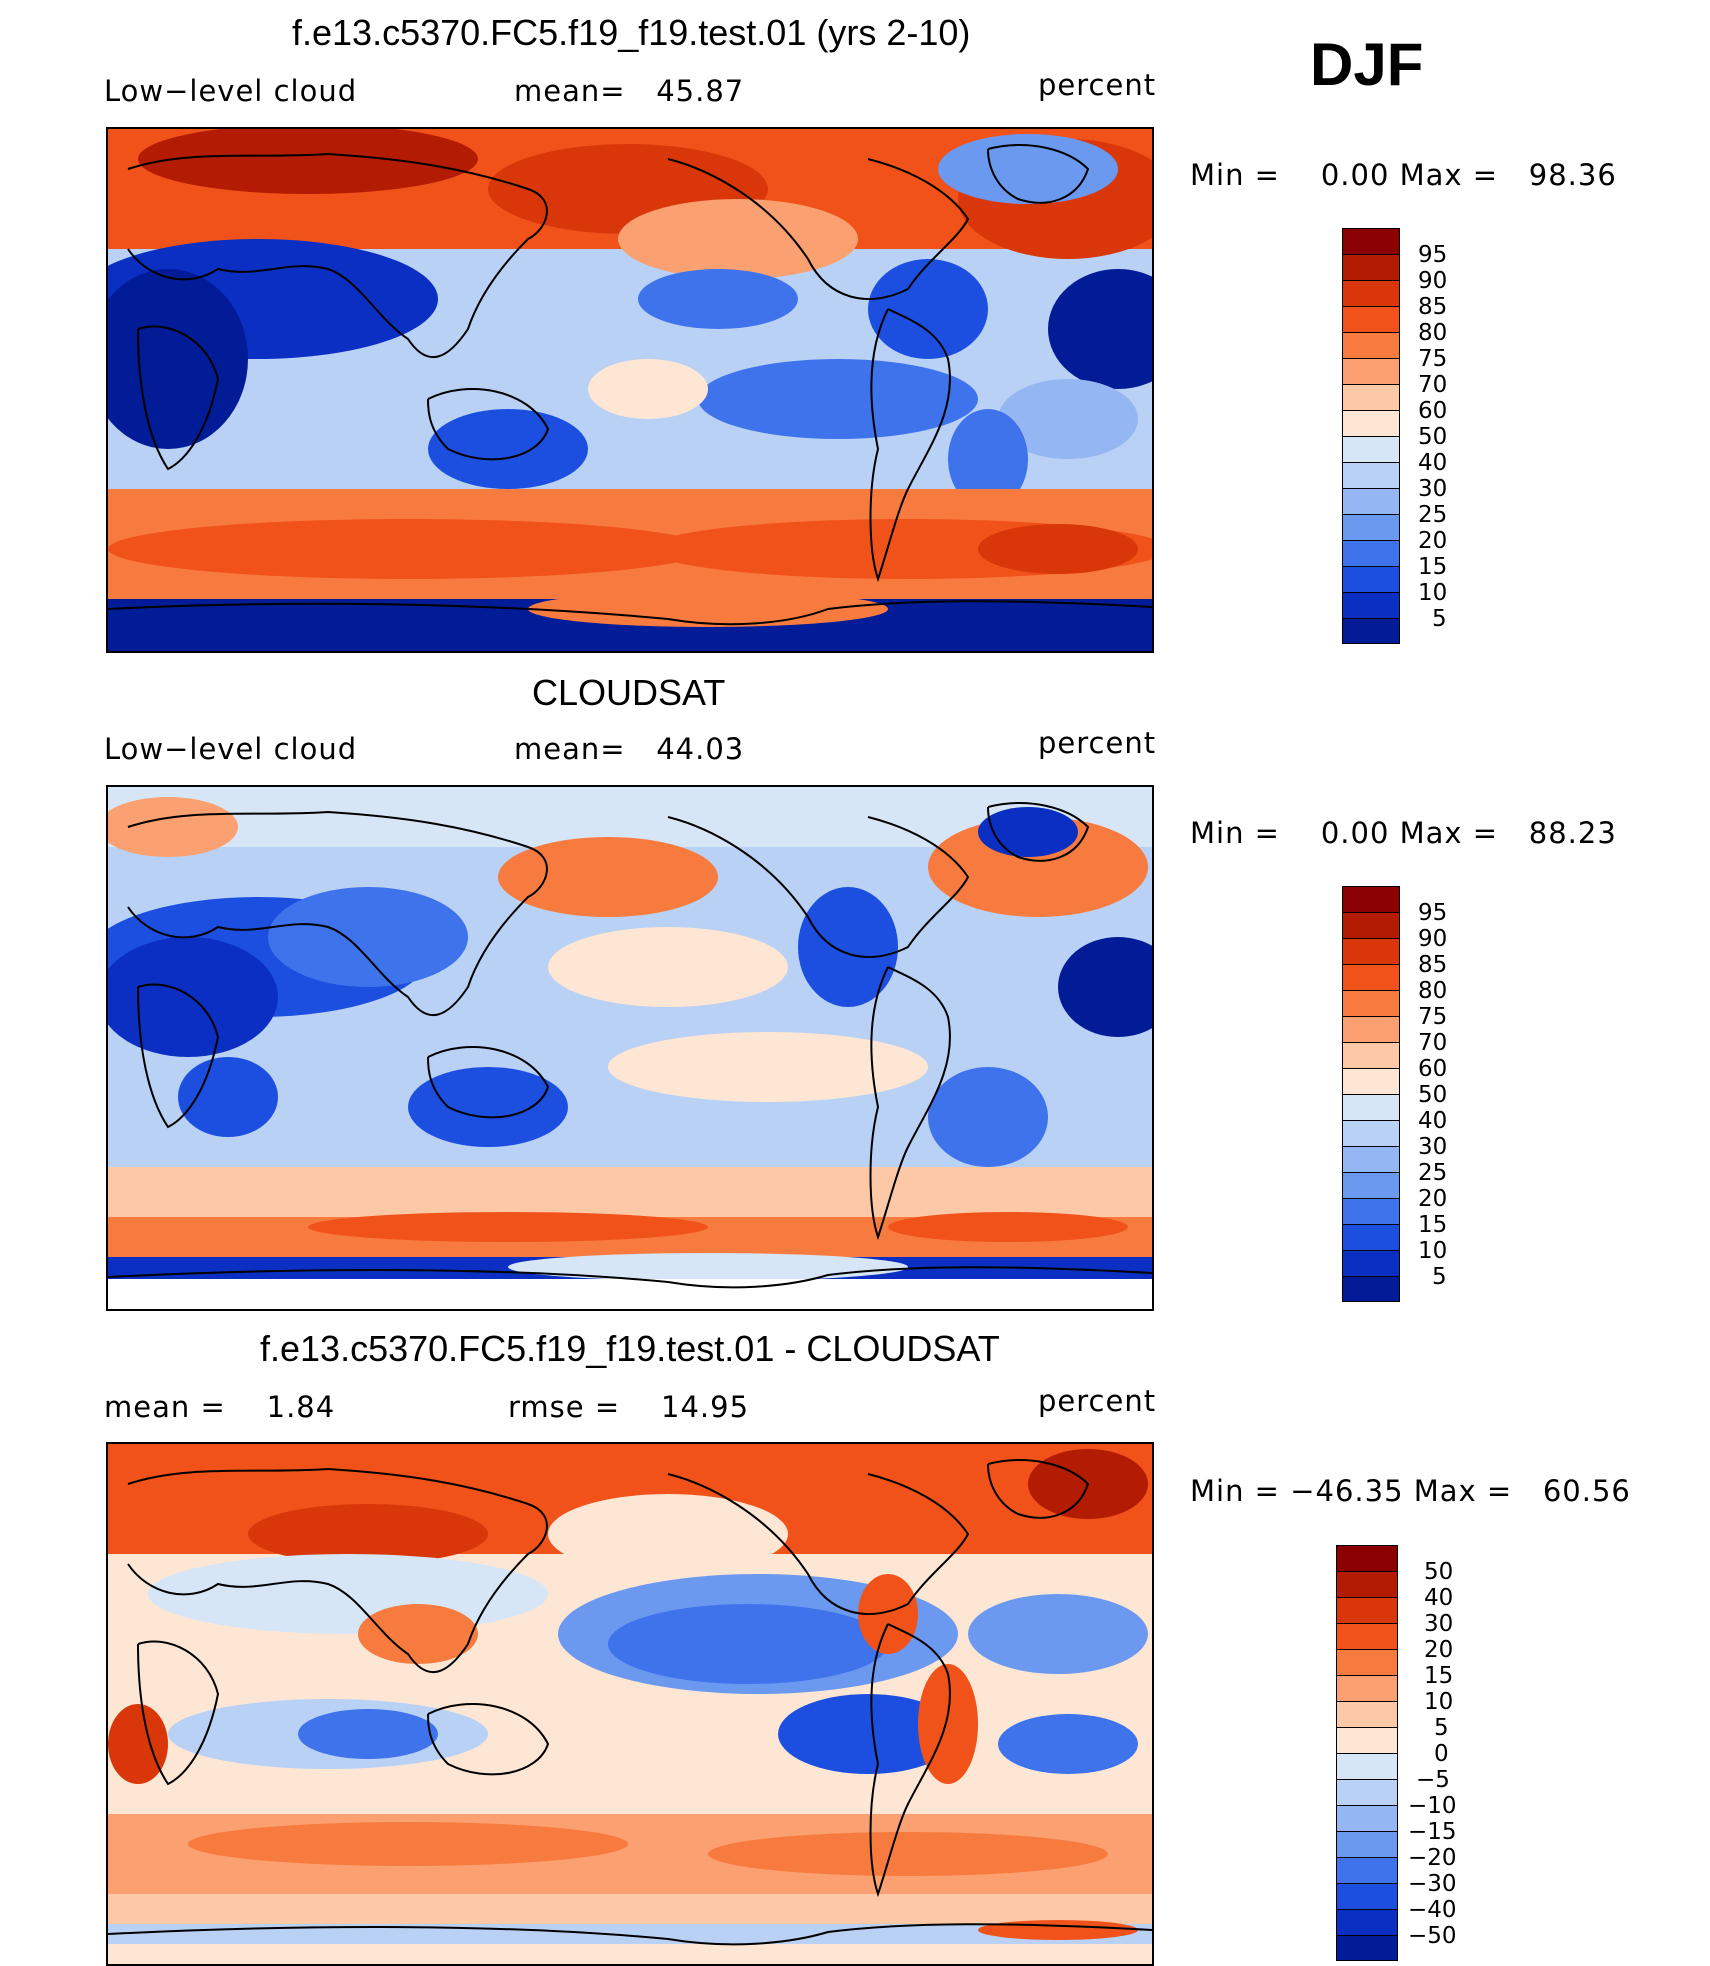 This screenshot has height=1966, width=1710. I want to click on panel-3-units-label: percent, so click(1097, 1401).